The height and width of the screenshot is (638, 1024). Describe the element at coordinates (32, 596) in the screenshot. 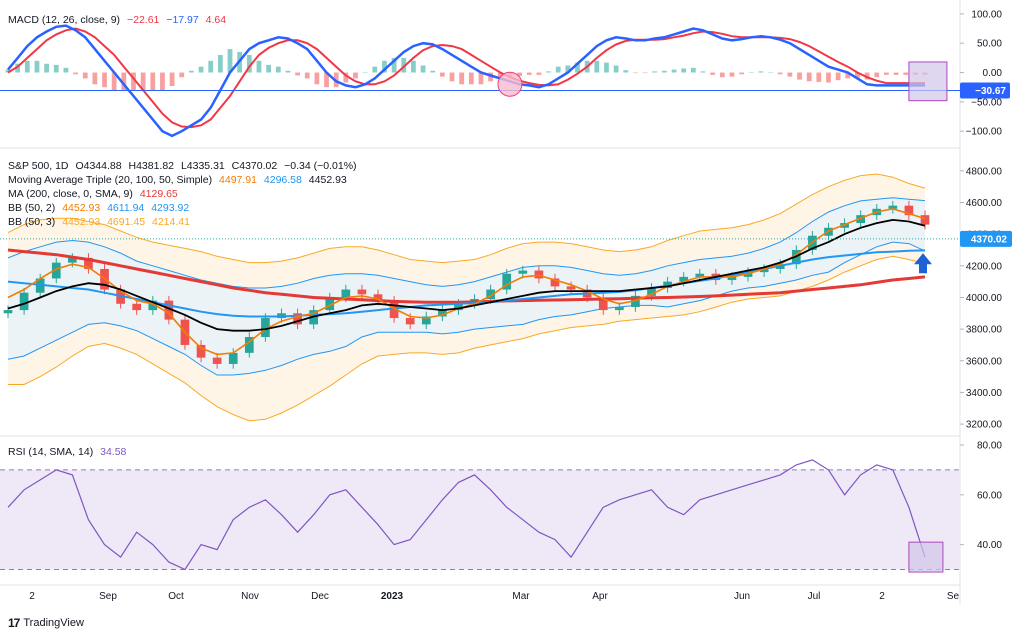

I see `x-tick-label-0: 2` at that location.